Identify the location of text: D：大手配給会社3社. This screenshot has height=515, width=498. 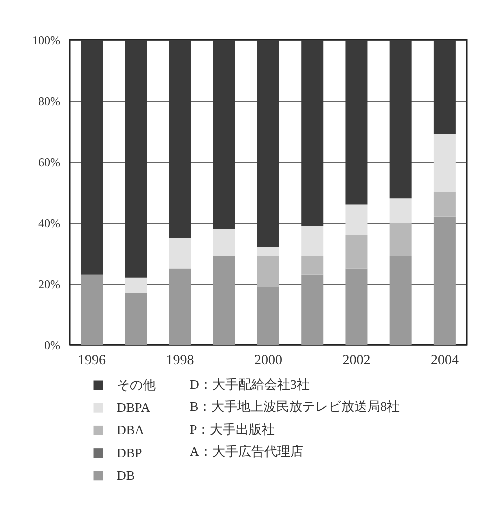
(250, 385).